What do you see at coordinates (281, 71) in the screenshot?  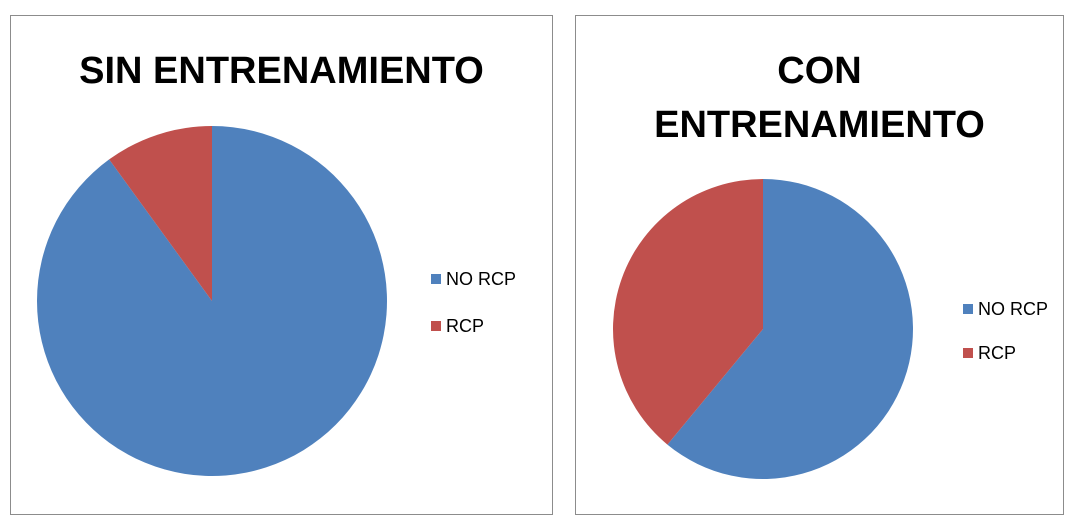 I see `chart-title: SIN ENTRENAMIENTO` at bounding box center [281, 71].